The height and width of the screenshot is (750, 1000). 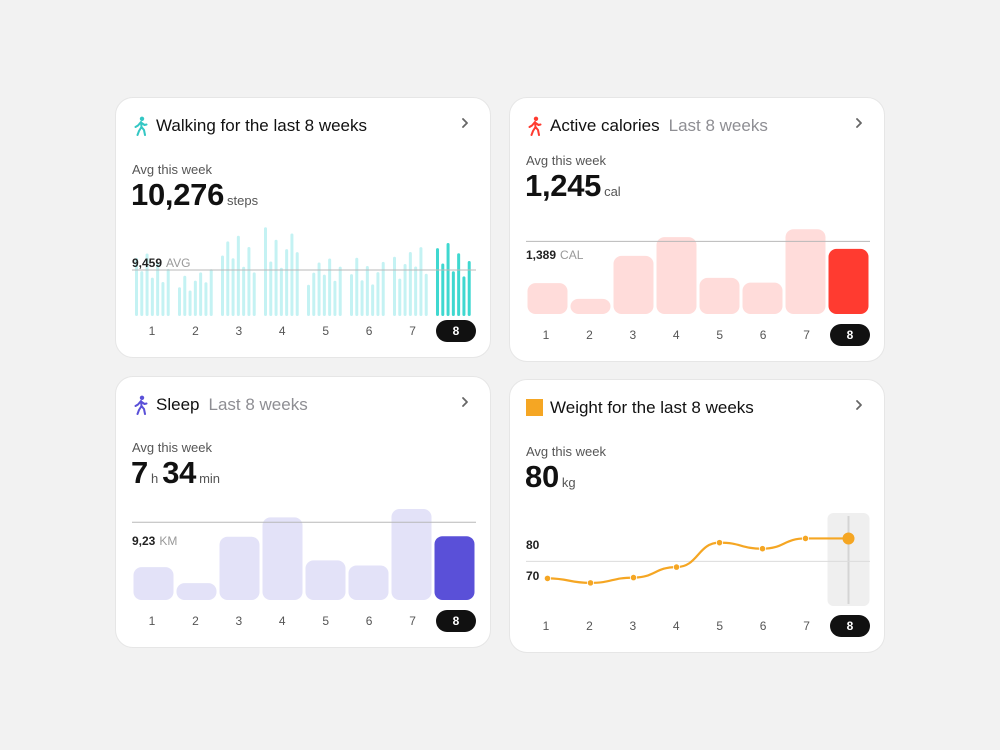 I want to click on sleep-week-1: 1, so click(x=152, y=621).